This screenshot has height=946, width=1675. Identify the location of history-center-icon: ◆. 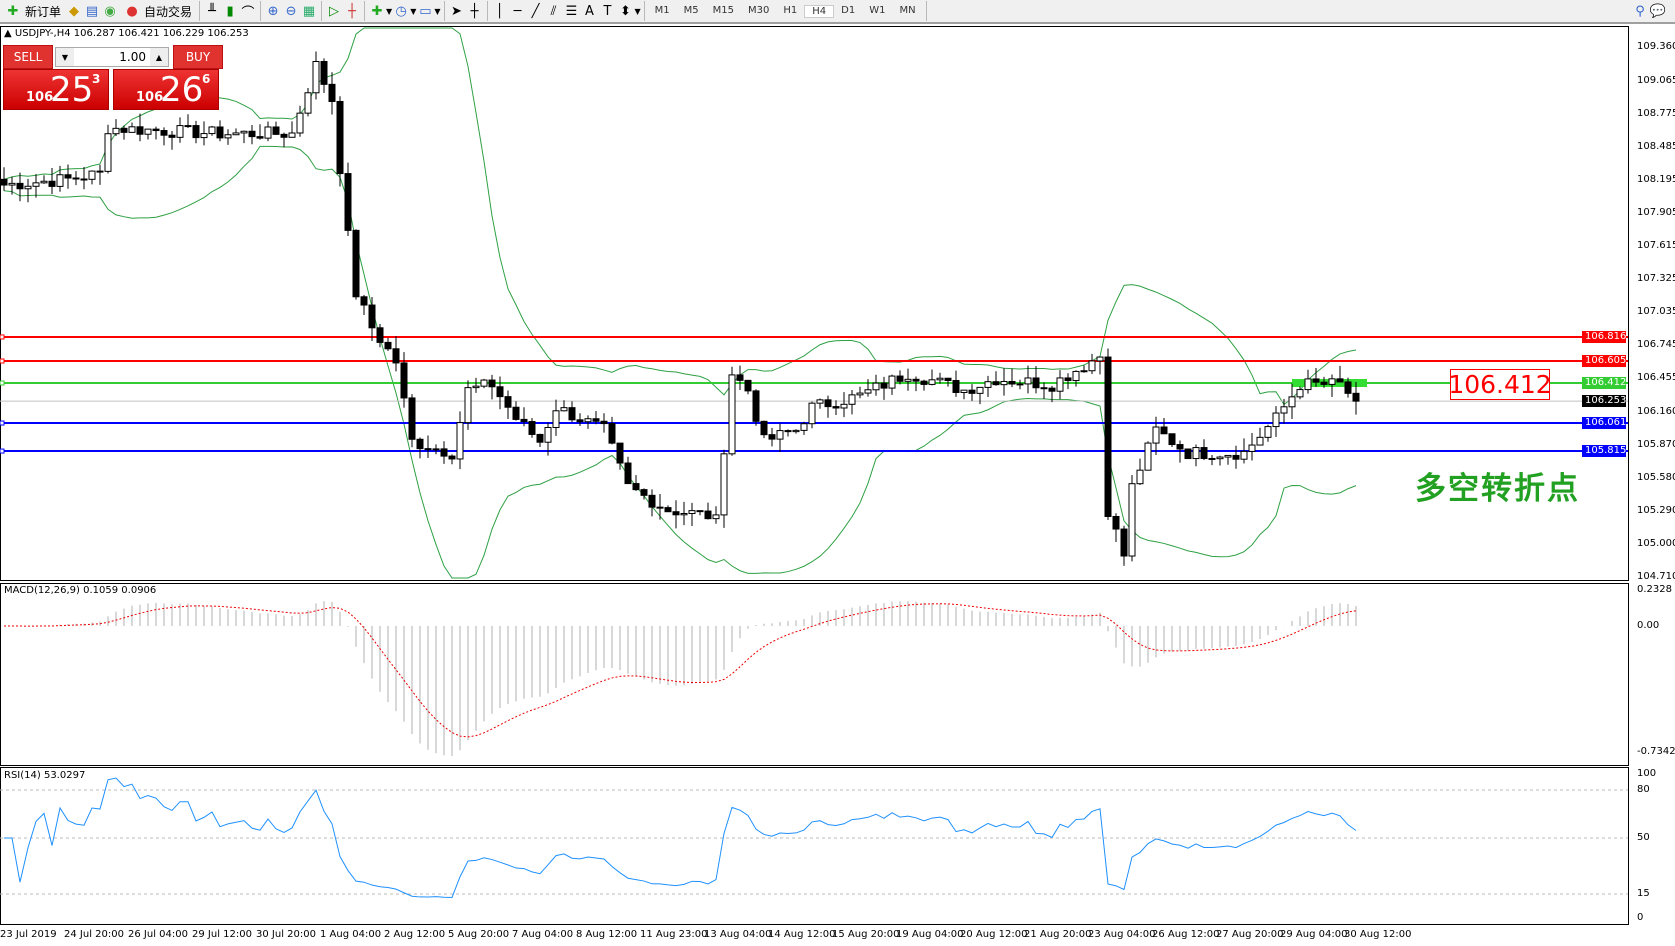
(74, 11).